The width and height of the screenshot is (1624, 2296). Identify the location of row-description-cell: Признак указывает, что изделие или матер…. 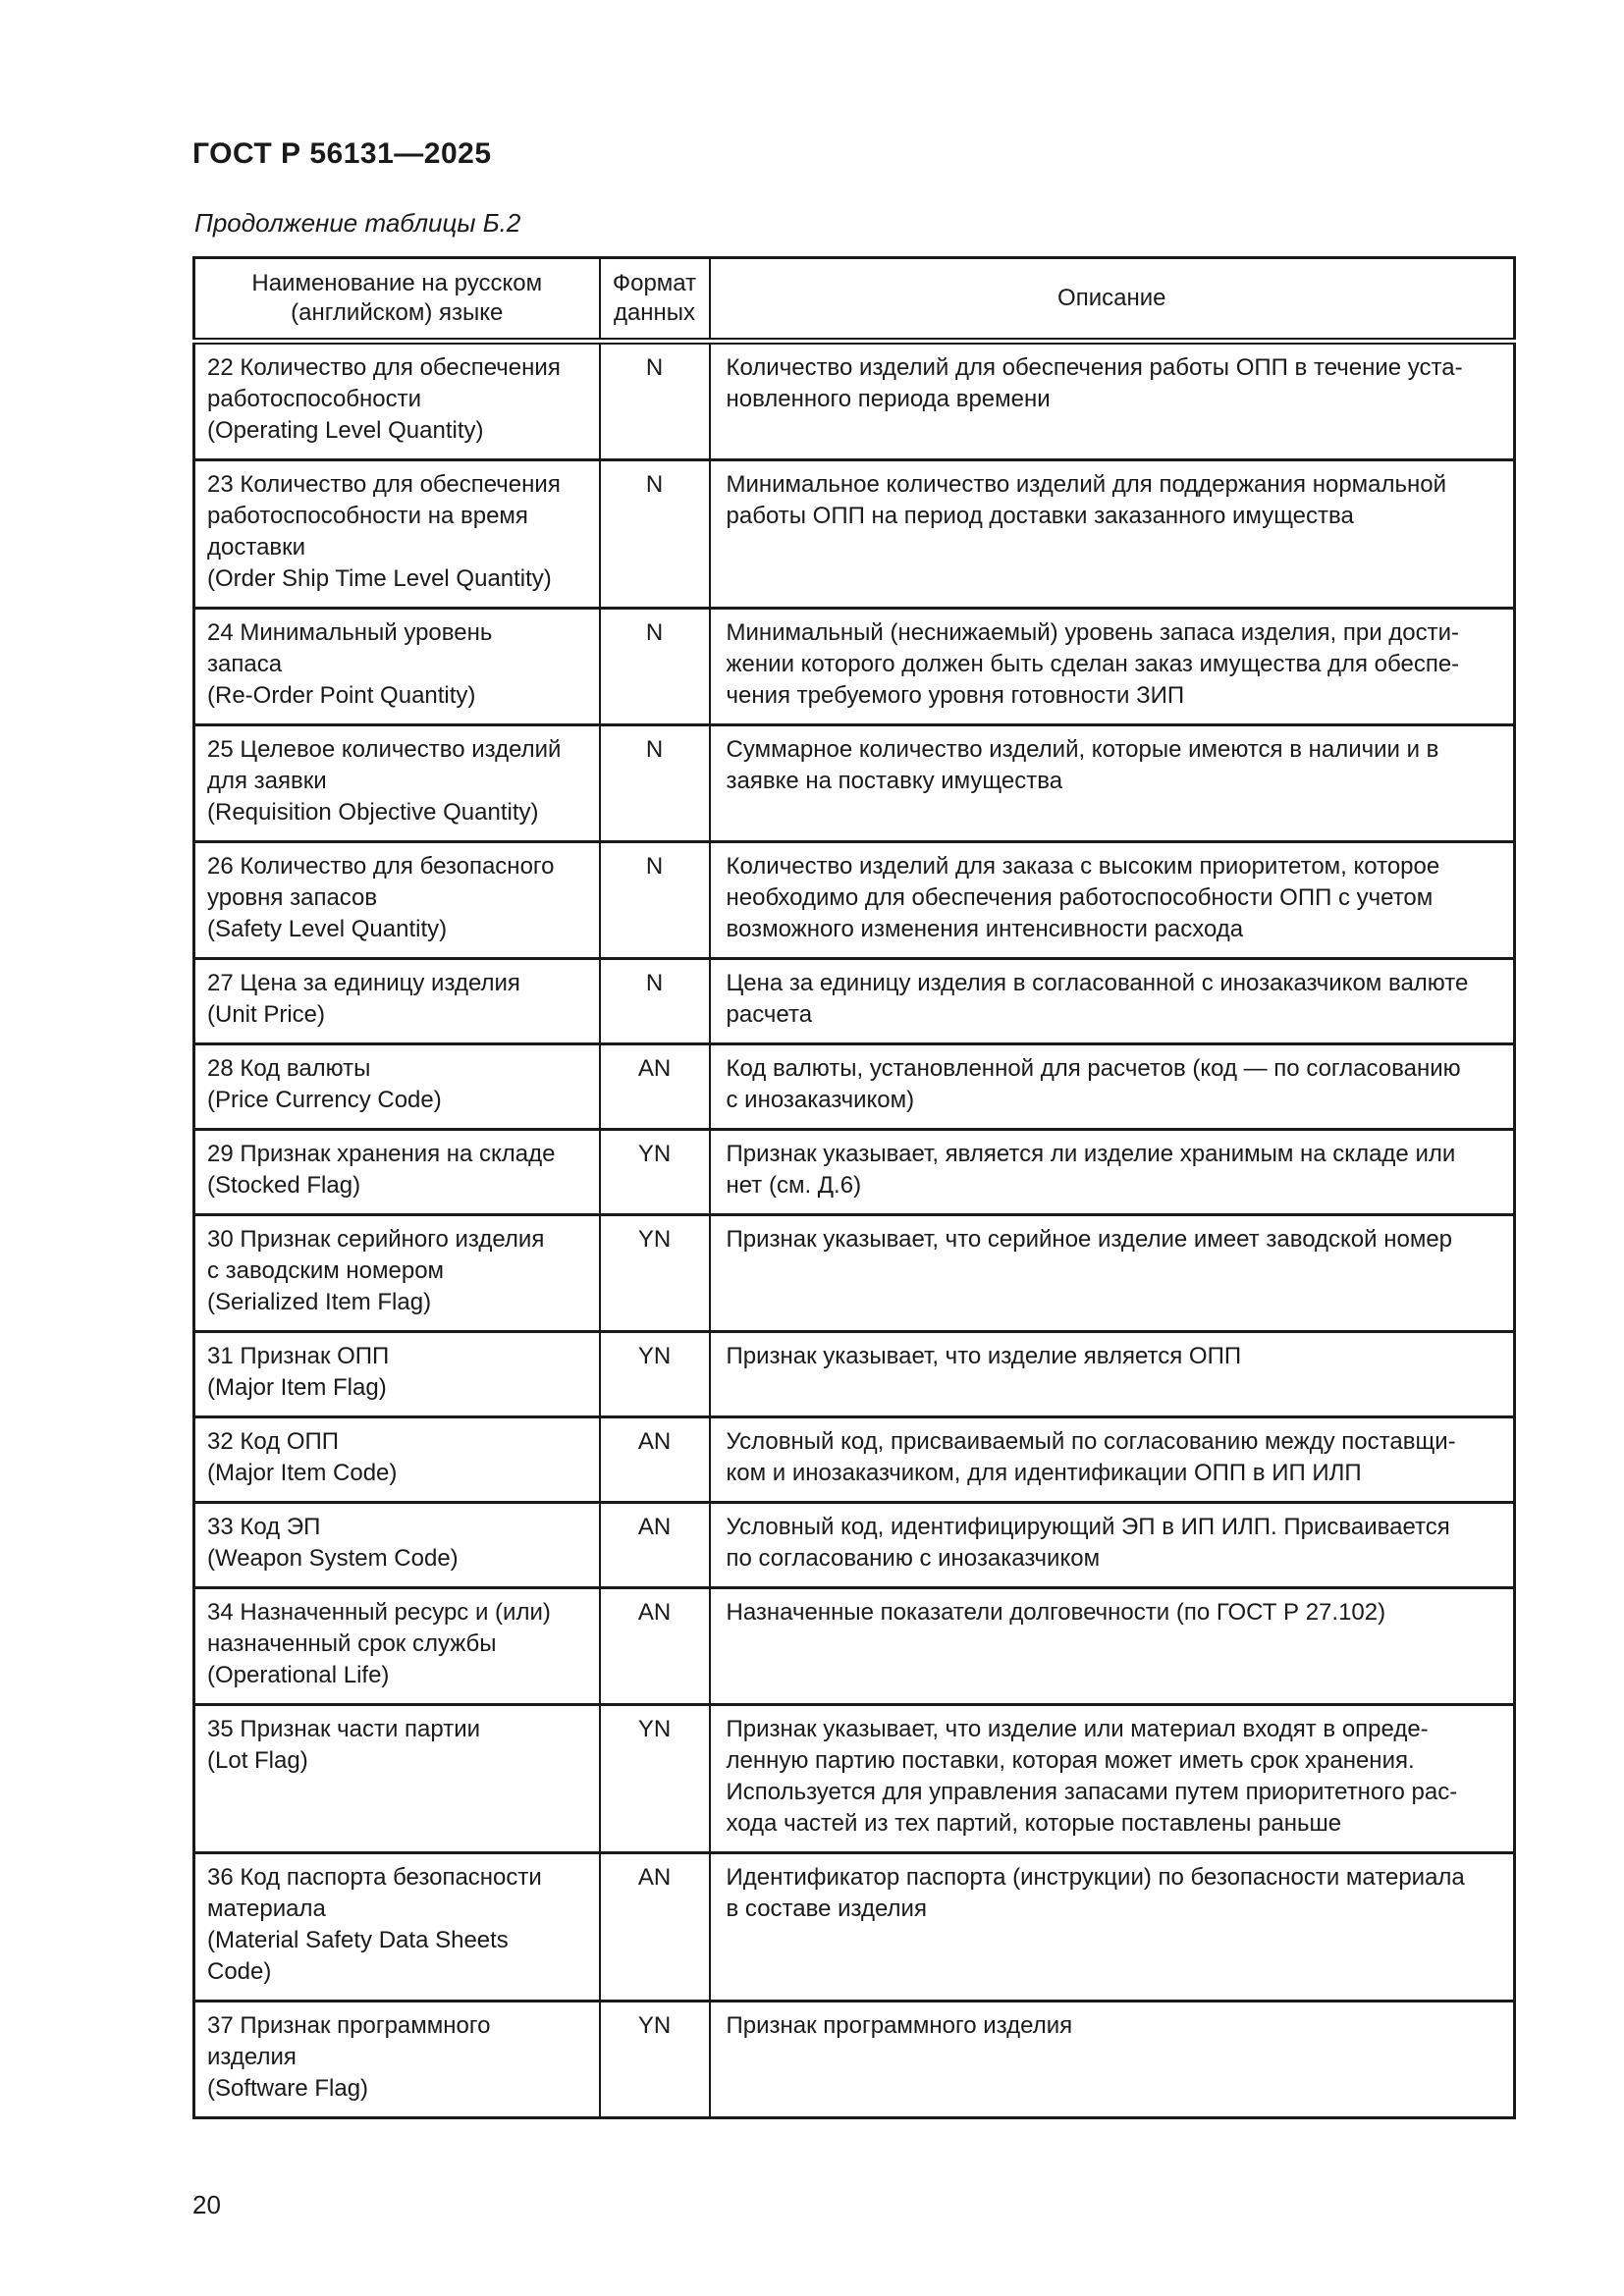
(1112, 1778).